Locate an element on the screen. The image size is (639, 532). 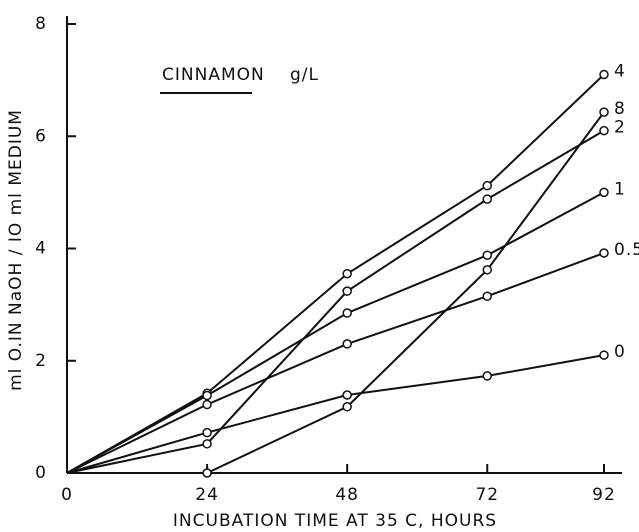
x-tick-label: 24 is located at coordinates (207, 495).